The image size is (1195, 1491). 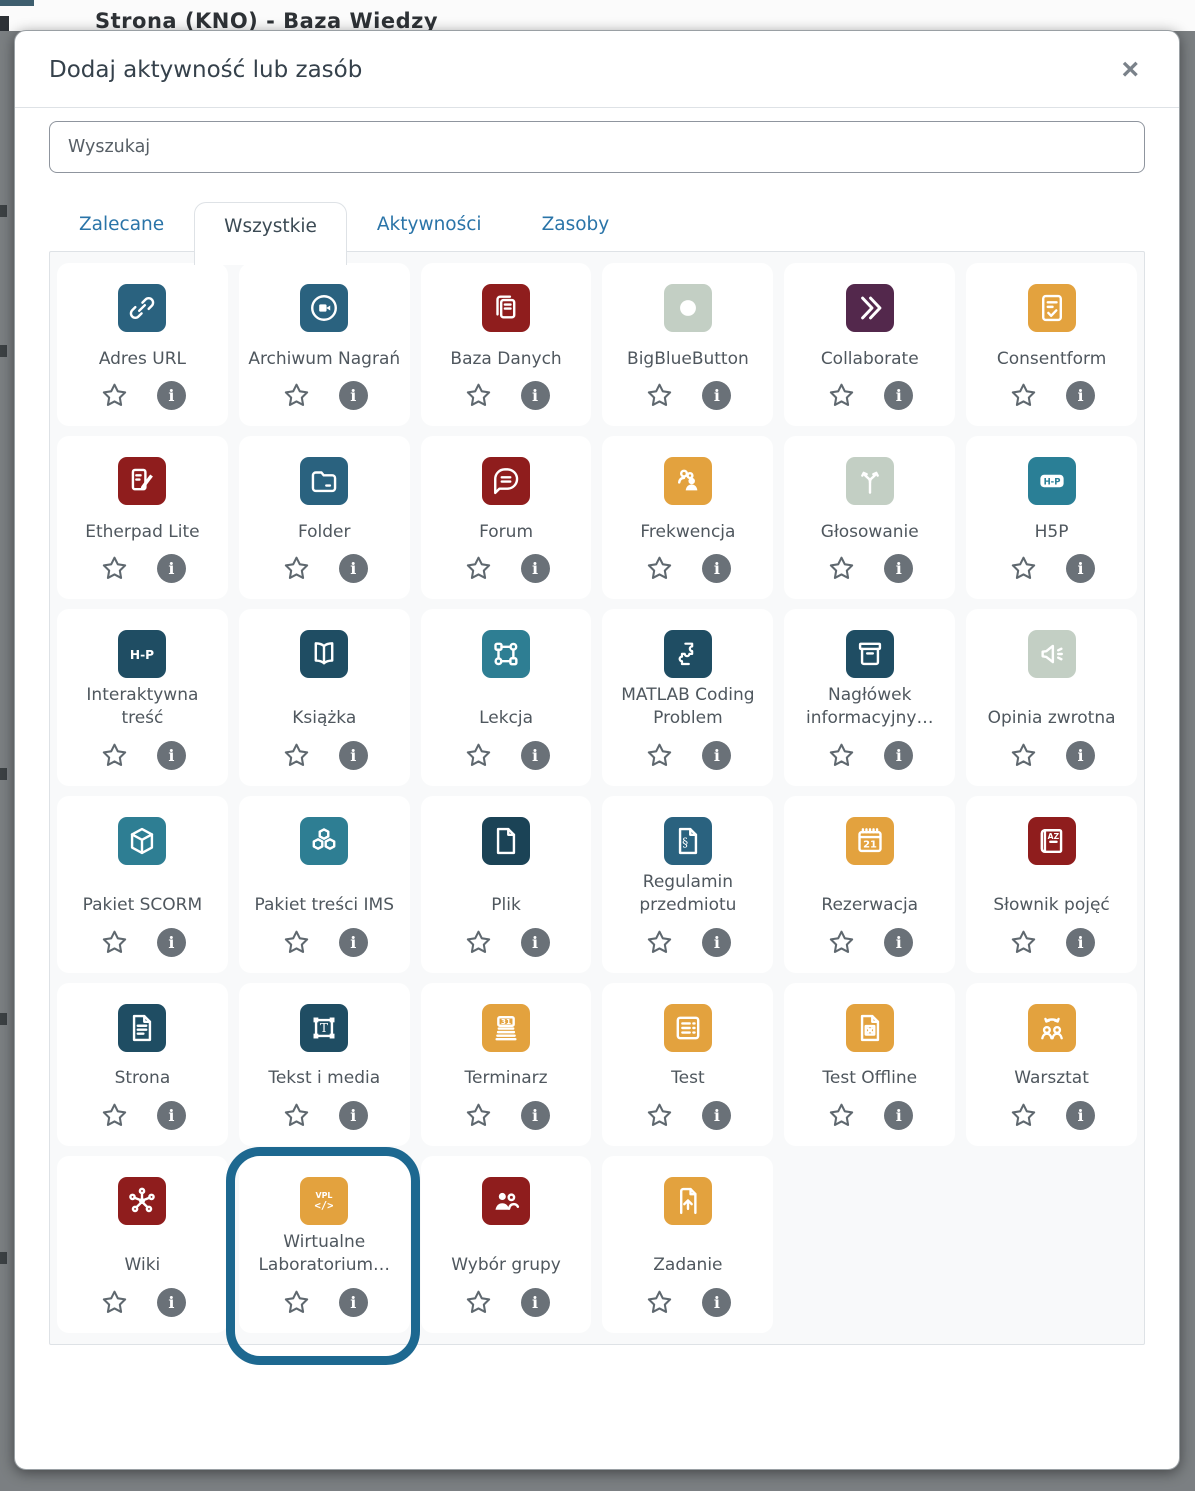 I want to click on card-consentform: Consentform i, so click(x=1051, y=344).